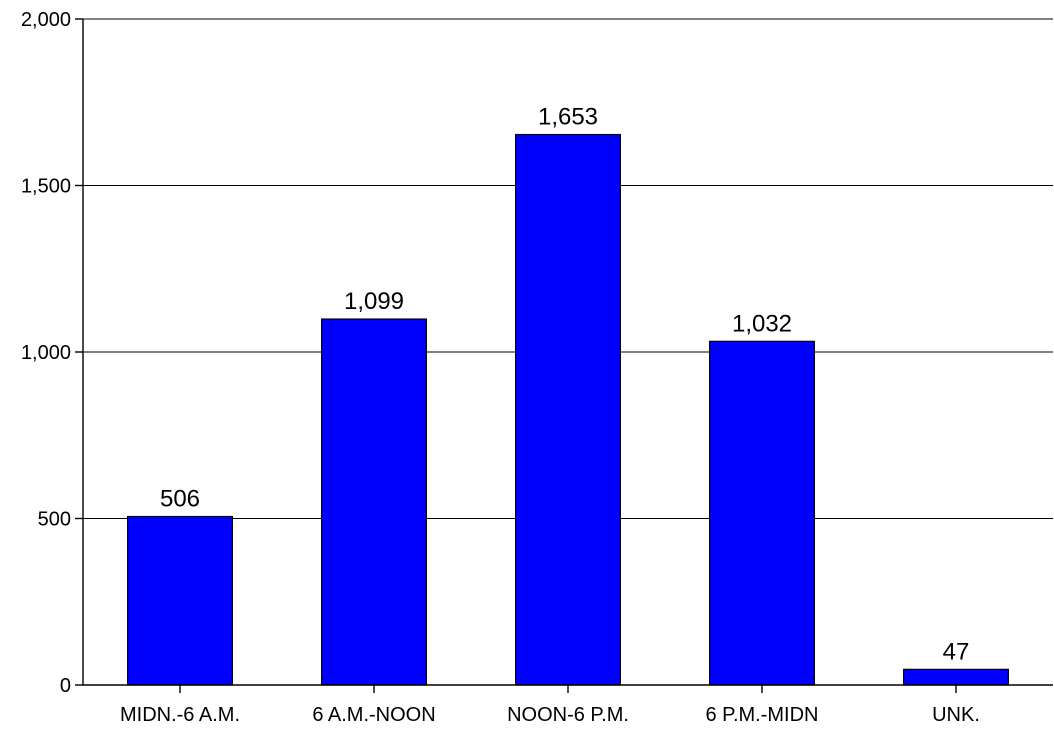 Image resolution: width=1054 pixels, height=740 pixels. What do you see at coordinates (54, 520) in the screenshot?
I see `y-tick-label: 500` at bounding box center [54, 520].